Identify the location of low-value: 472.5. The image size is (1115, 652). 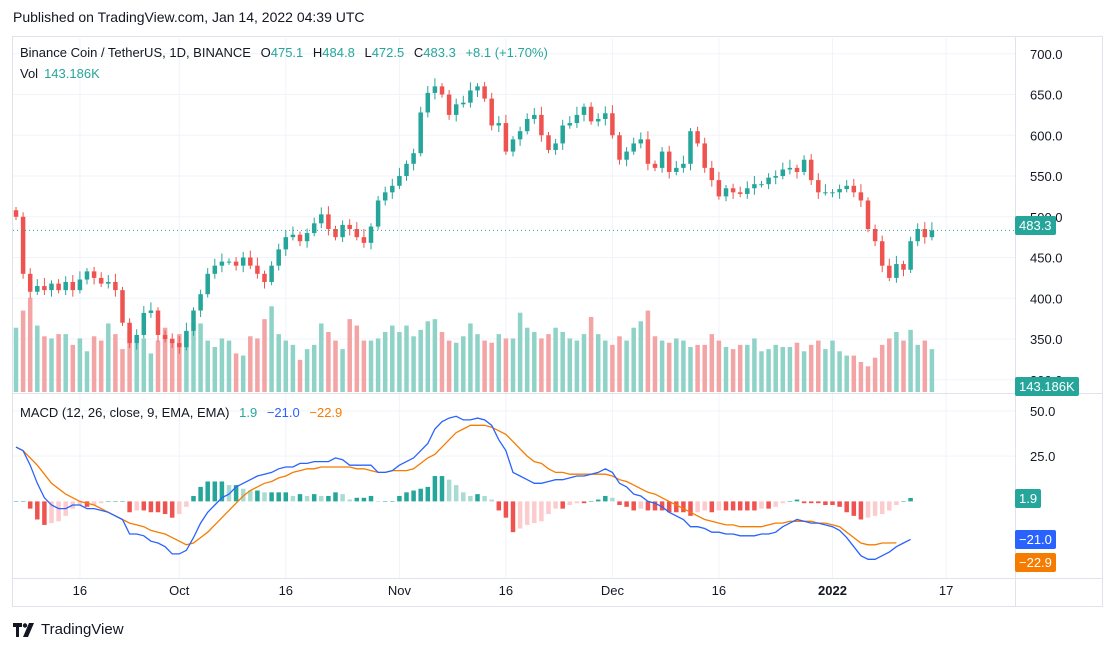
(388, 52).